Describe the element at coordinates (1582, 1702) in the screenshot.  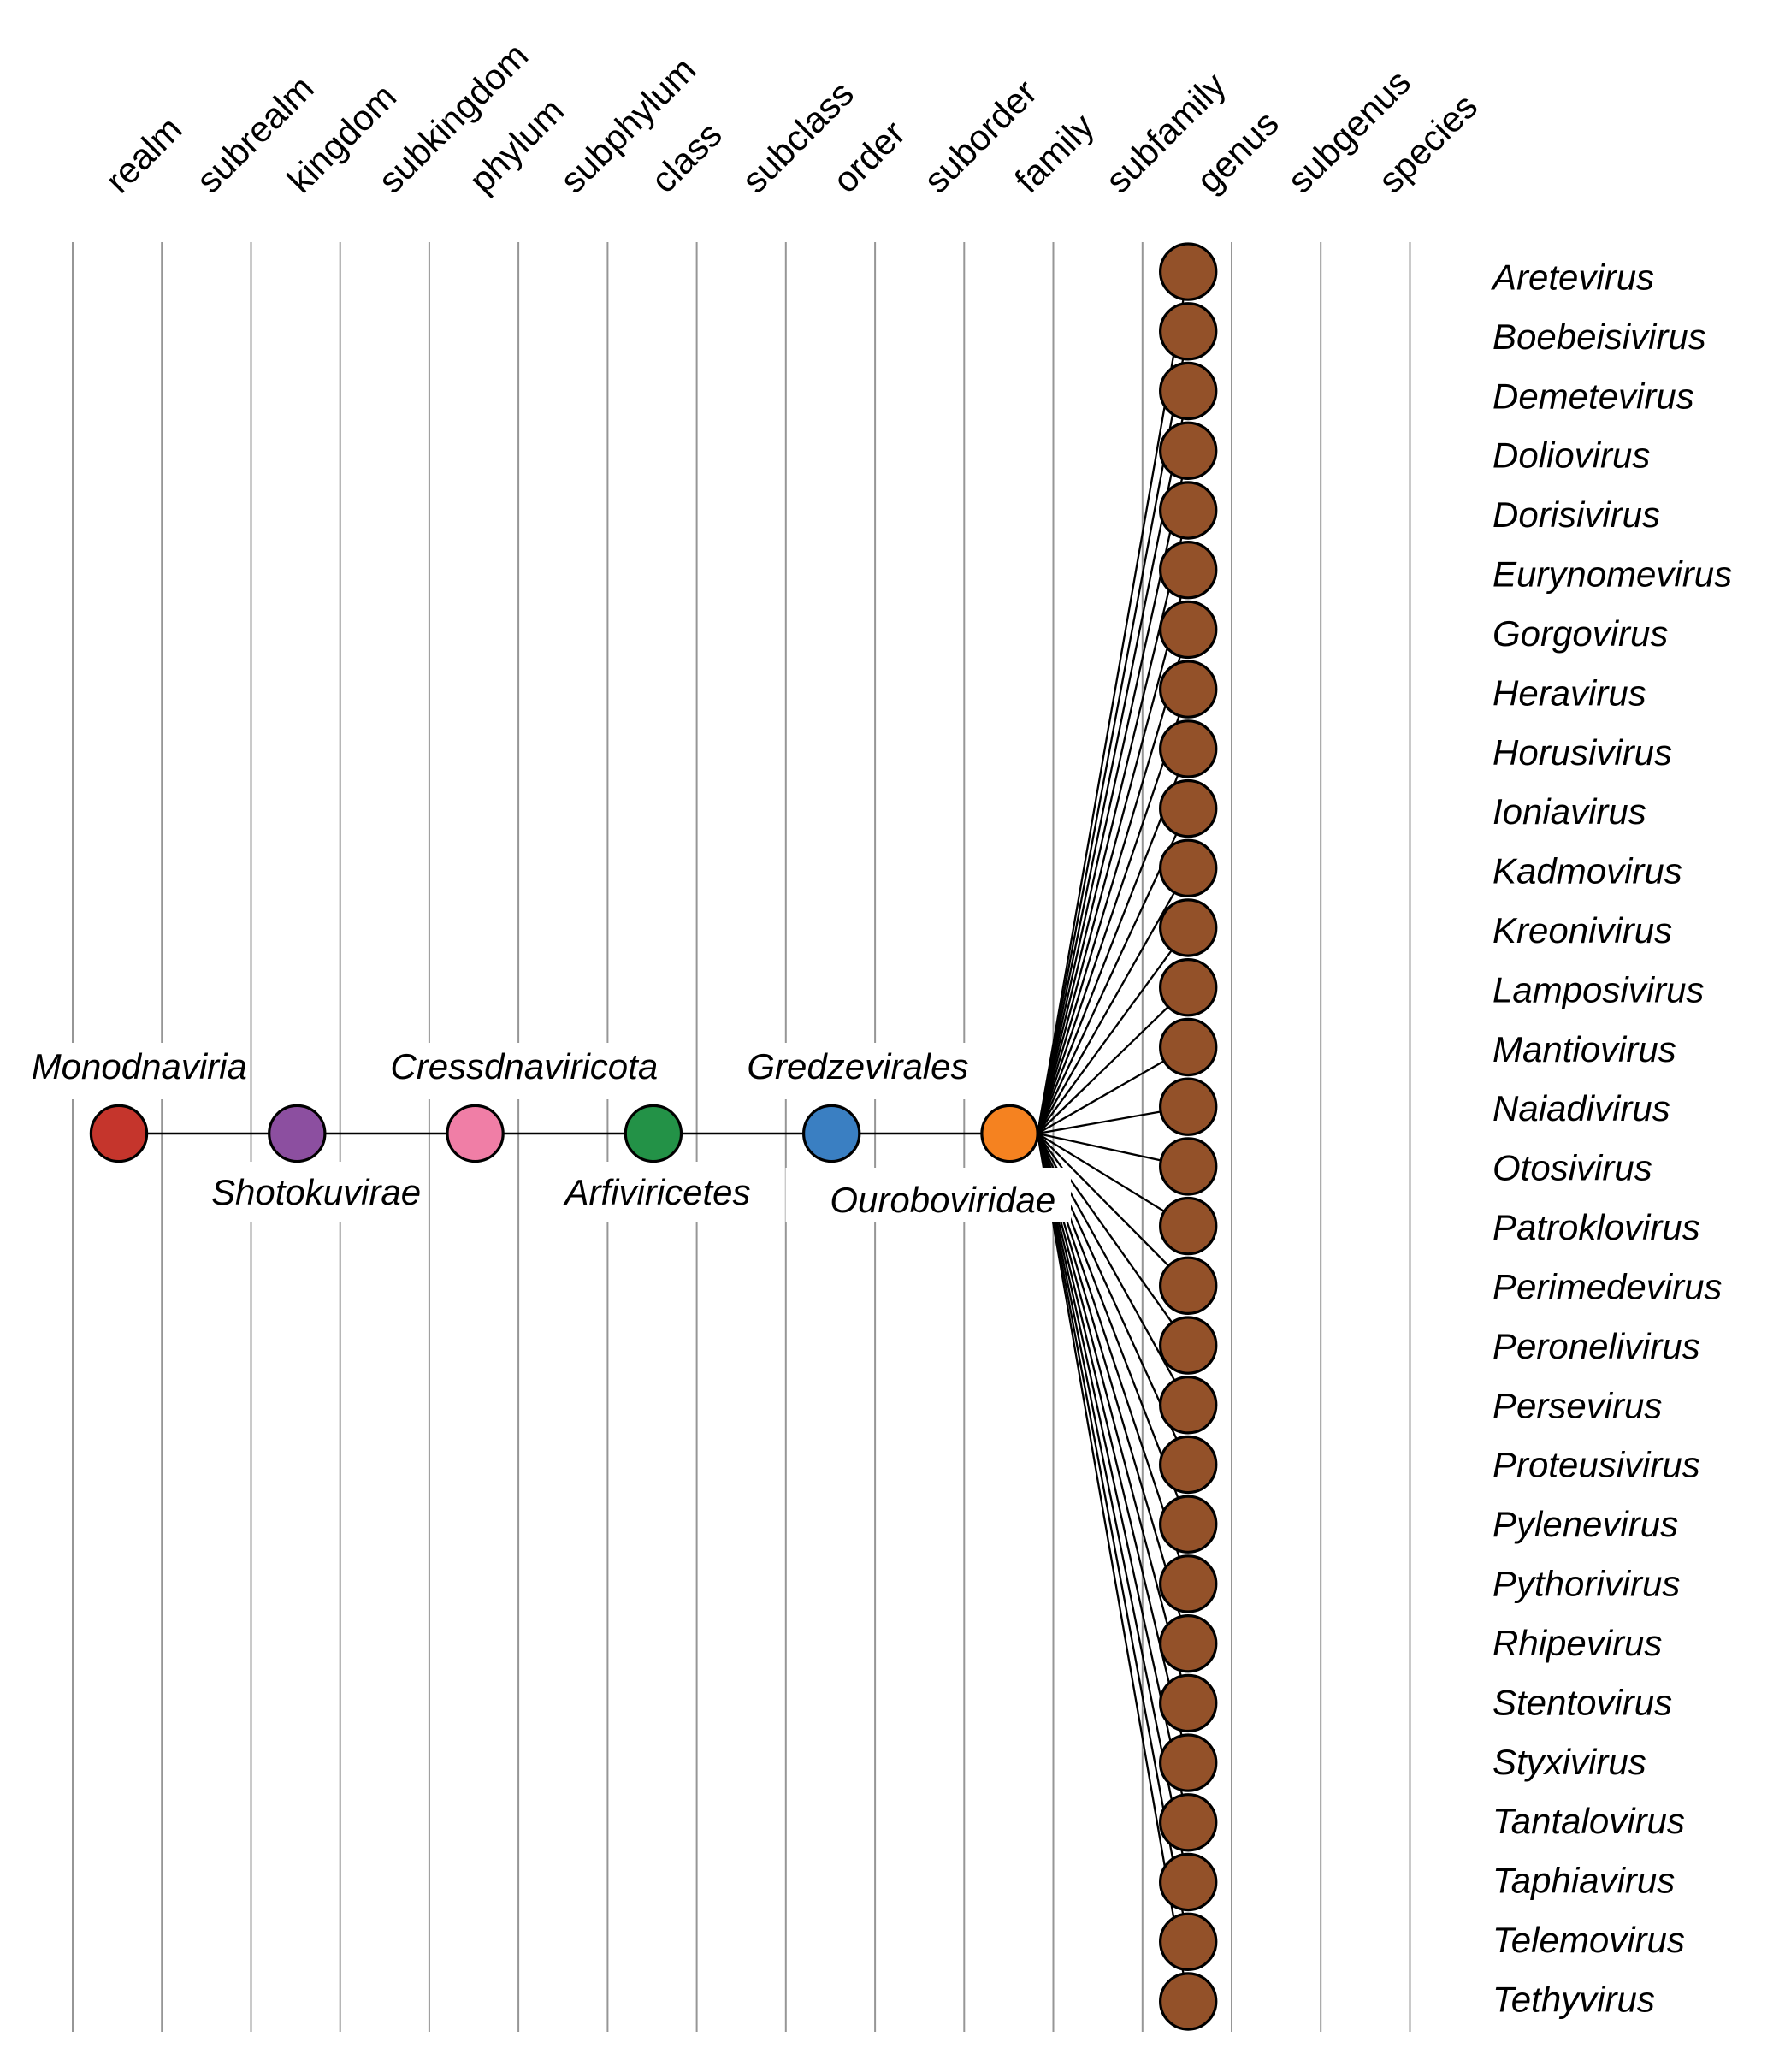
I see `svg-text: Stentovirus` at that location.